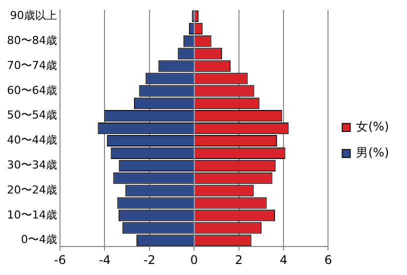 The width and height of the screenshot is (407, 275). What do you see at coordinates (31, 140) in the screenshot?
I see `y-tick-label: 40〜44歳` at bounding box center [31, 140].